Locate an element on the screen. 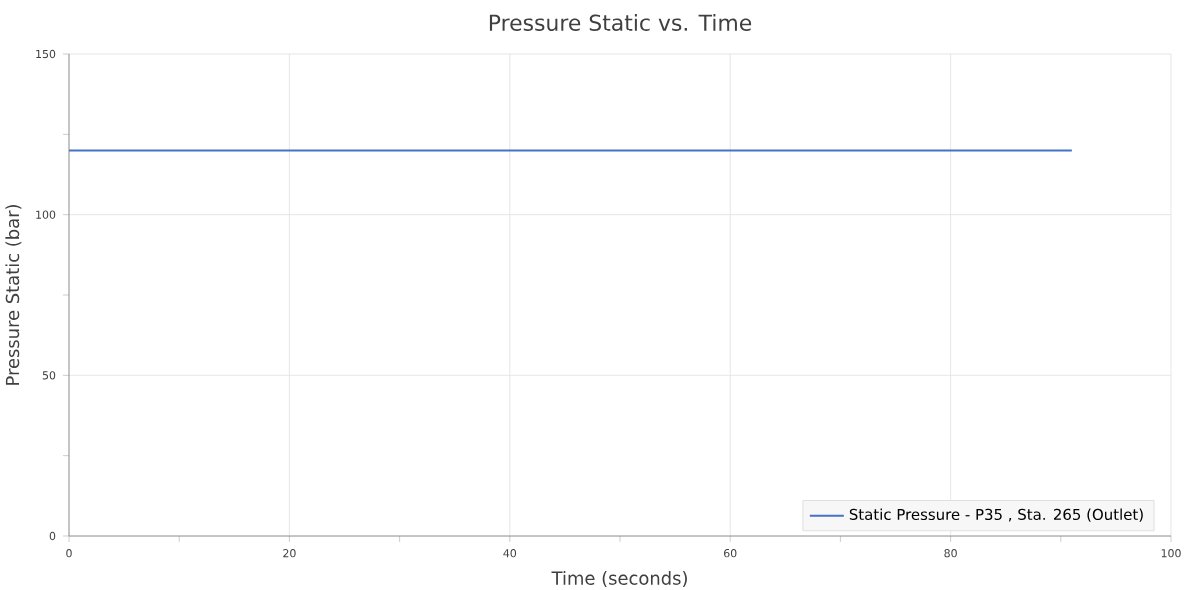 The image size is (1188, 590). y-tick-label: 0 is located at coordinates (52, 536).